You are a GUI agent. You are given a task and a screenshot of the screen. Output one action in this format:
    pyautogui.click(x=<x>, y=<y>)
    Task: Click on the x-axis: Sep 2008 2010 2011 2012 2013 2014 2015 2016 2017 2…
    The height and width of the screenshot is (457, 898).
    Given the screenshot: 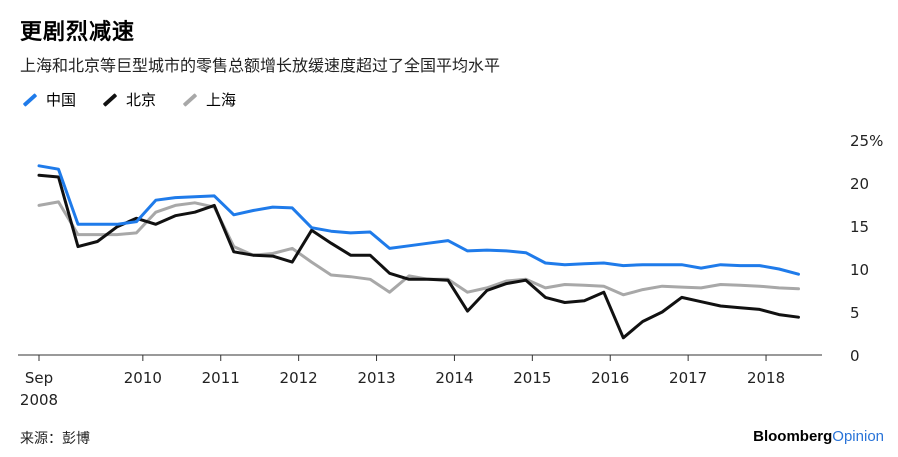 What is the action you would take?
    pyautogui.click(x=420, y=381)
    